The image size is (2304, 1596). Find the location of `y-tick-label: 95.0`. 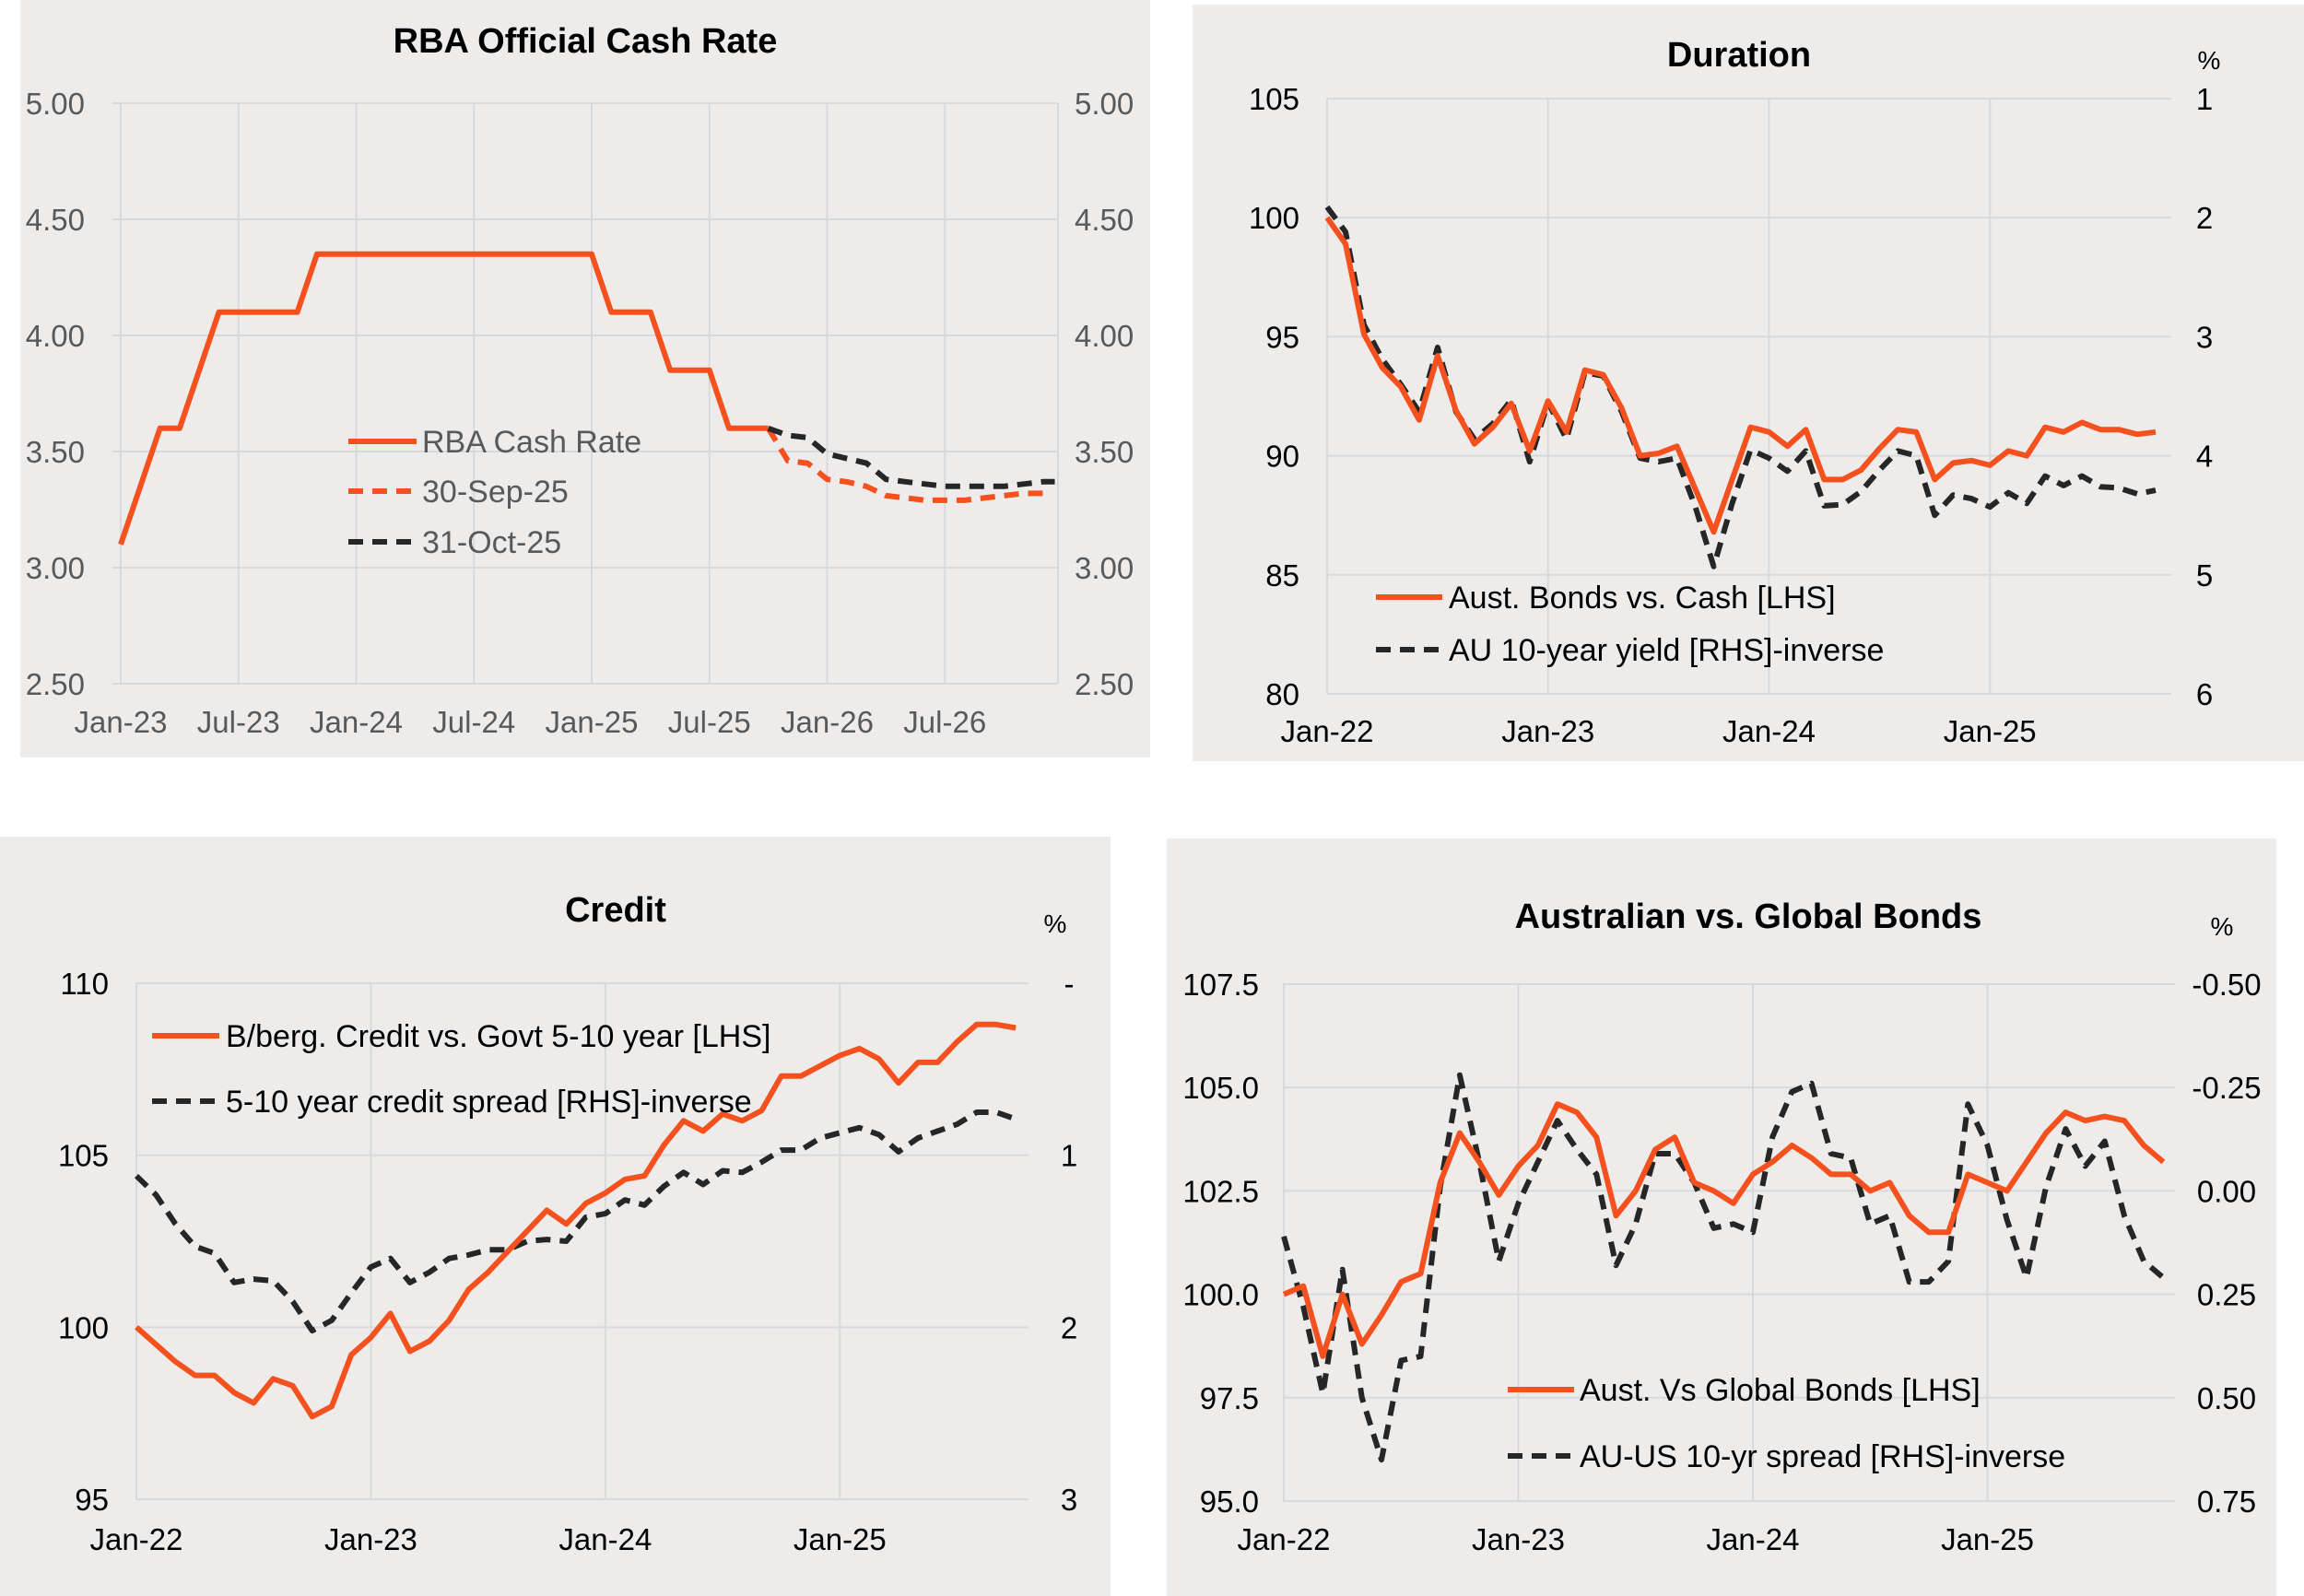

y-tick-label: 95.0 is located at coordinates (1229, 1502).